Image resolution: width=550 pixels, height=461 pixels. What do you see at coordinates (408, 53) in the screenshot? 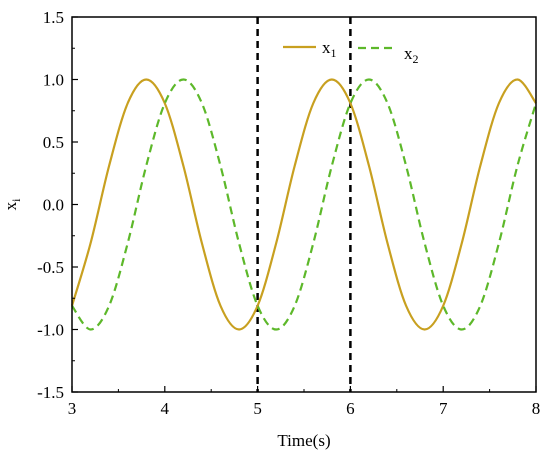
I see `legend-label-x2-main: x` at bounding box center [408, 53].